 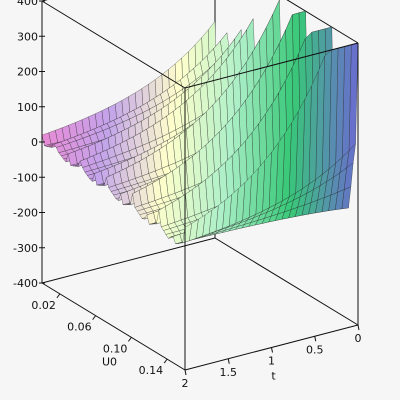 I want to click on t-tick-label: 1, so click(x=271, y=361).